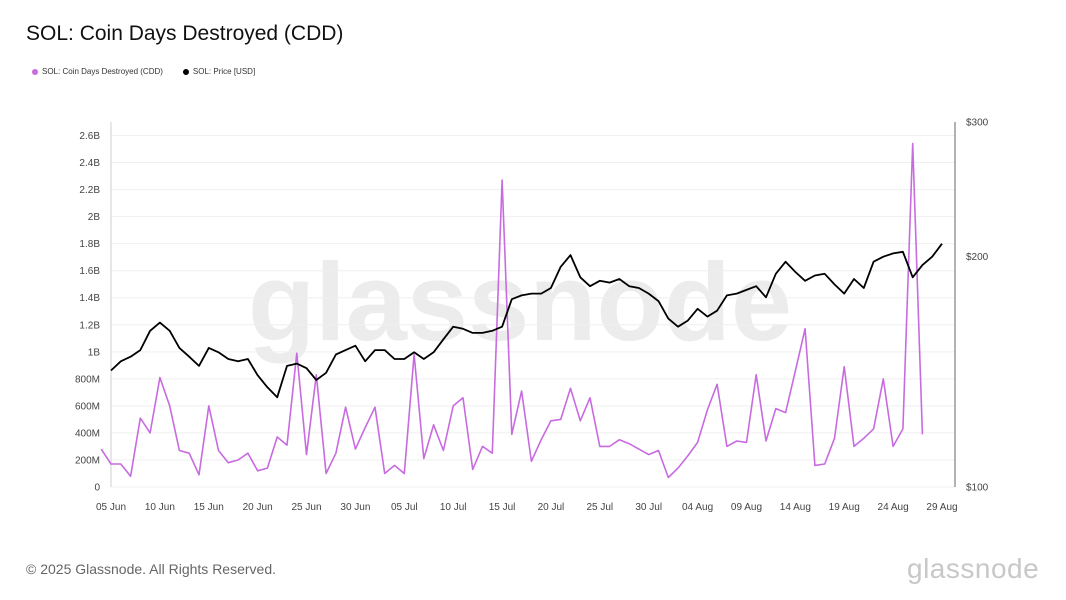 The width and height of the screenshot is (1066, 600). Describe the element at coordinates (844, 507) in the screenshot. I see `x-tick-label: 19 Aug` at that location.